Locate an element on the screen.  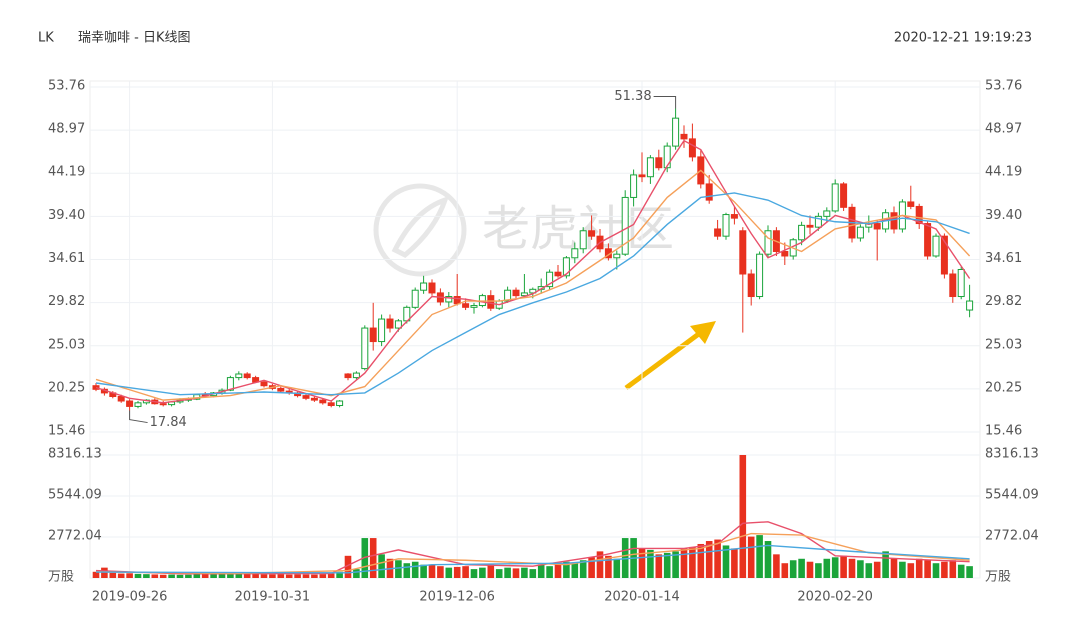
y-tick-label-right: 20.25 is located at coordinates (1003, 387).